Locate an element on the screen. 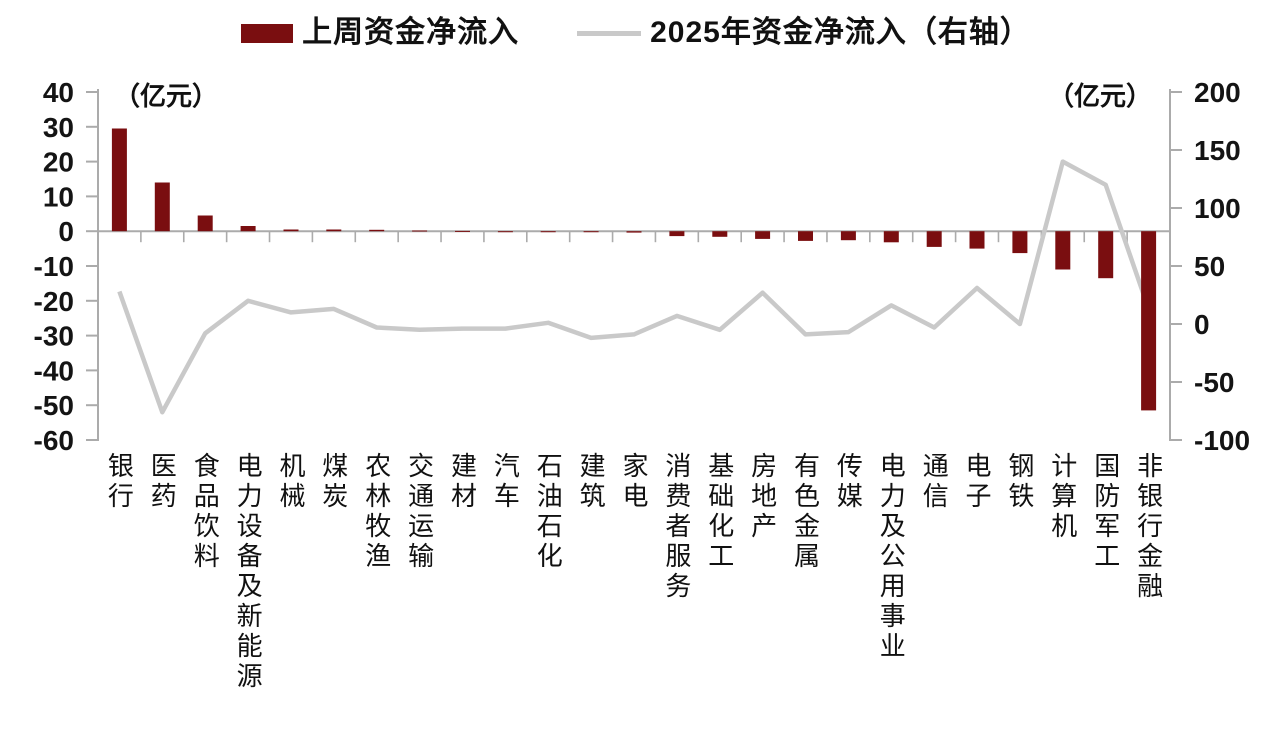 Image resolution: width=1272 pixels, height=729 pixels. left-axis-tick-label: 0 is located at coordinates (66, 231).